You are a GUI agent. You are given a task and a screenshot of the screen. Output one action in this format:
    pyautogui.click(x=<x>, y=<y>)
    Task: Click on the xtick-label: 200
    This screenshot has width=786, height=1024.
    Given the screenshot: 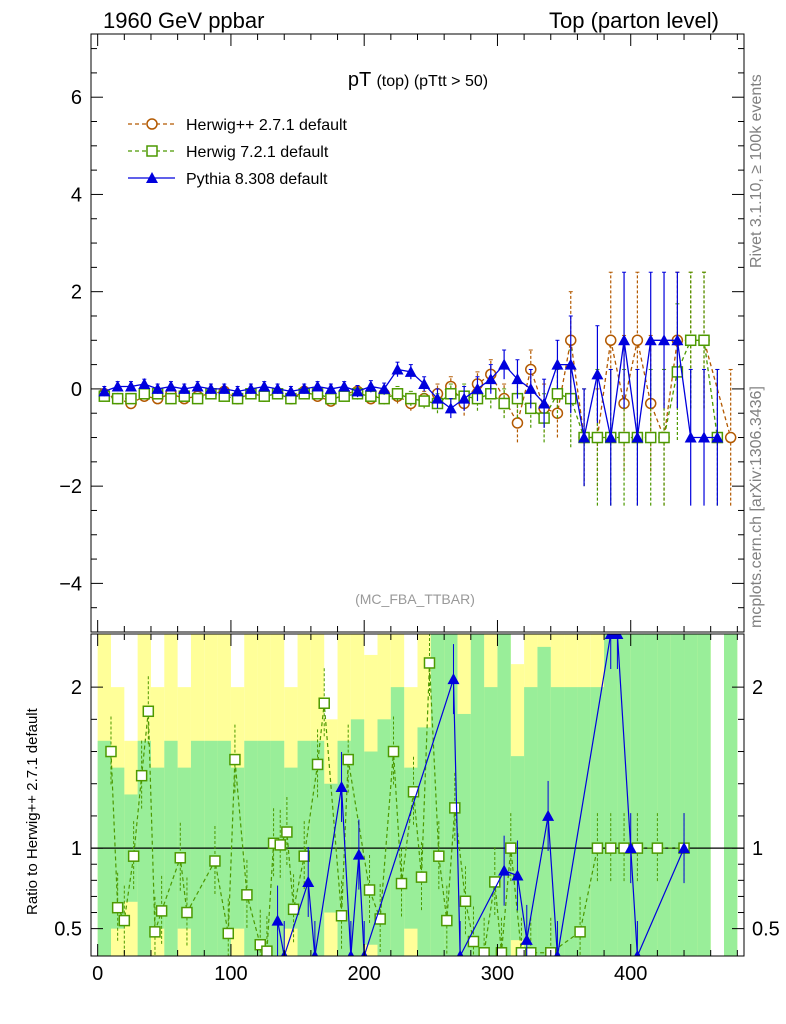 What is the action you would take?
    pyautogui.click(x=364, y=974)
    